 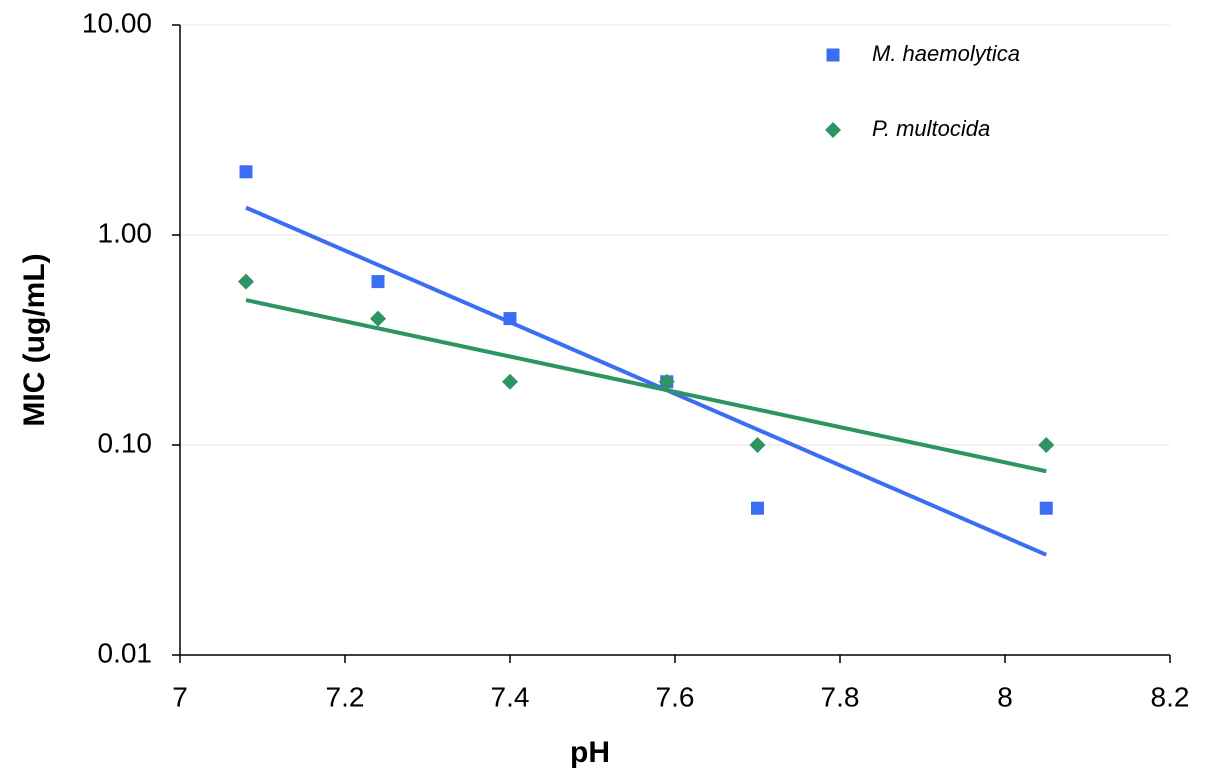 I want to click on x-axis-title: pH, so click(x=590, y=752).